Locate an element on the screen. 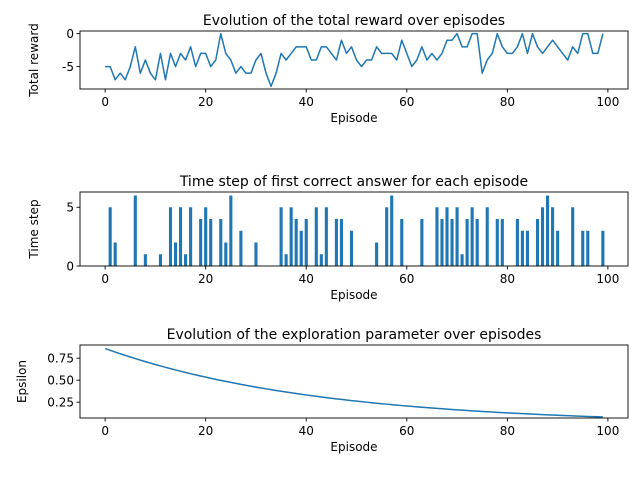  y-tick-label: 5 is located at coordinates (70, 208).